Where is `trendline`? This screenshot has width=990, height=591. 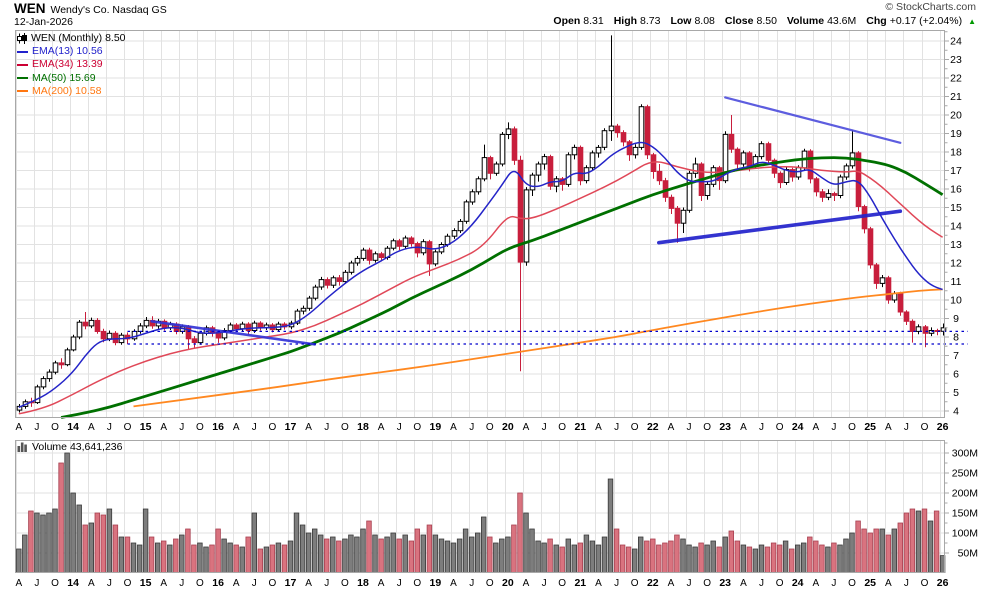
trendline is located at coordinates (233, 332).